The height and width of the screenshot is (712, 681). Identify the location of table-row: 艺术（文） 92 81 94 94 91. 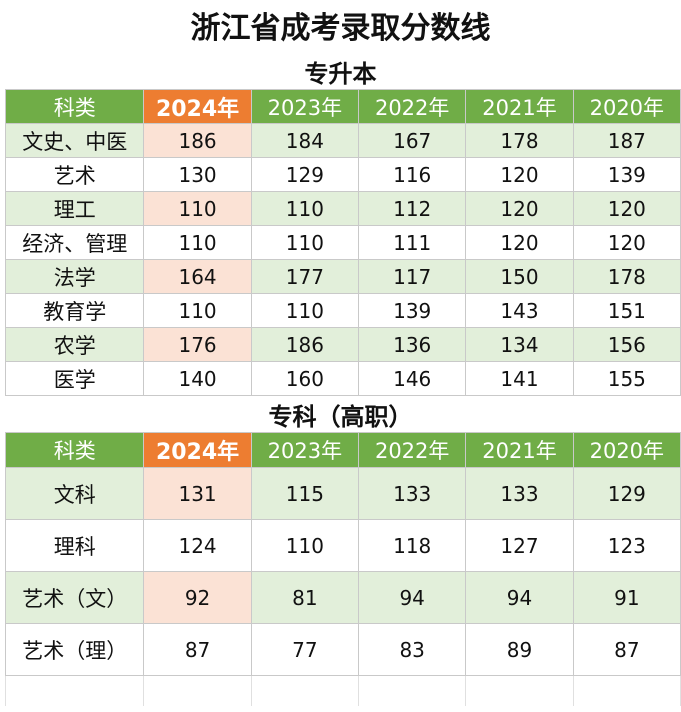
(342, 597).